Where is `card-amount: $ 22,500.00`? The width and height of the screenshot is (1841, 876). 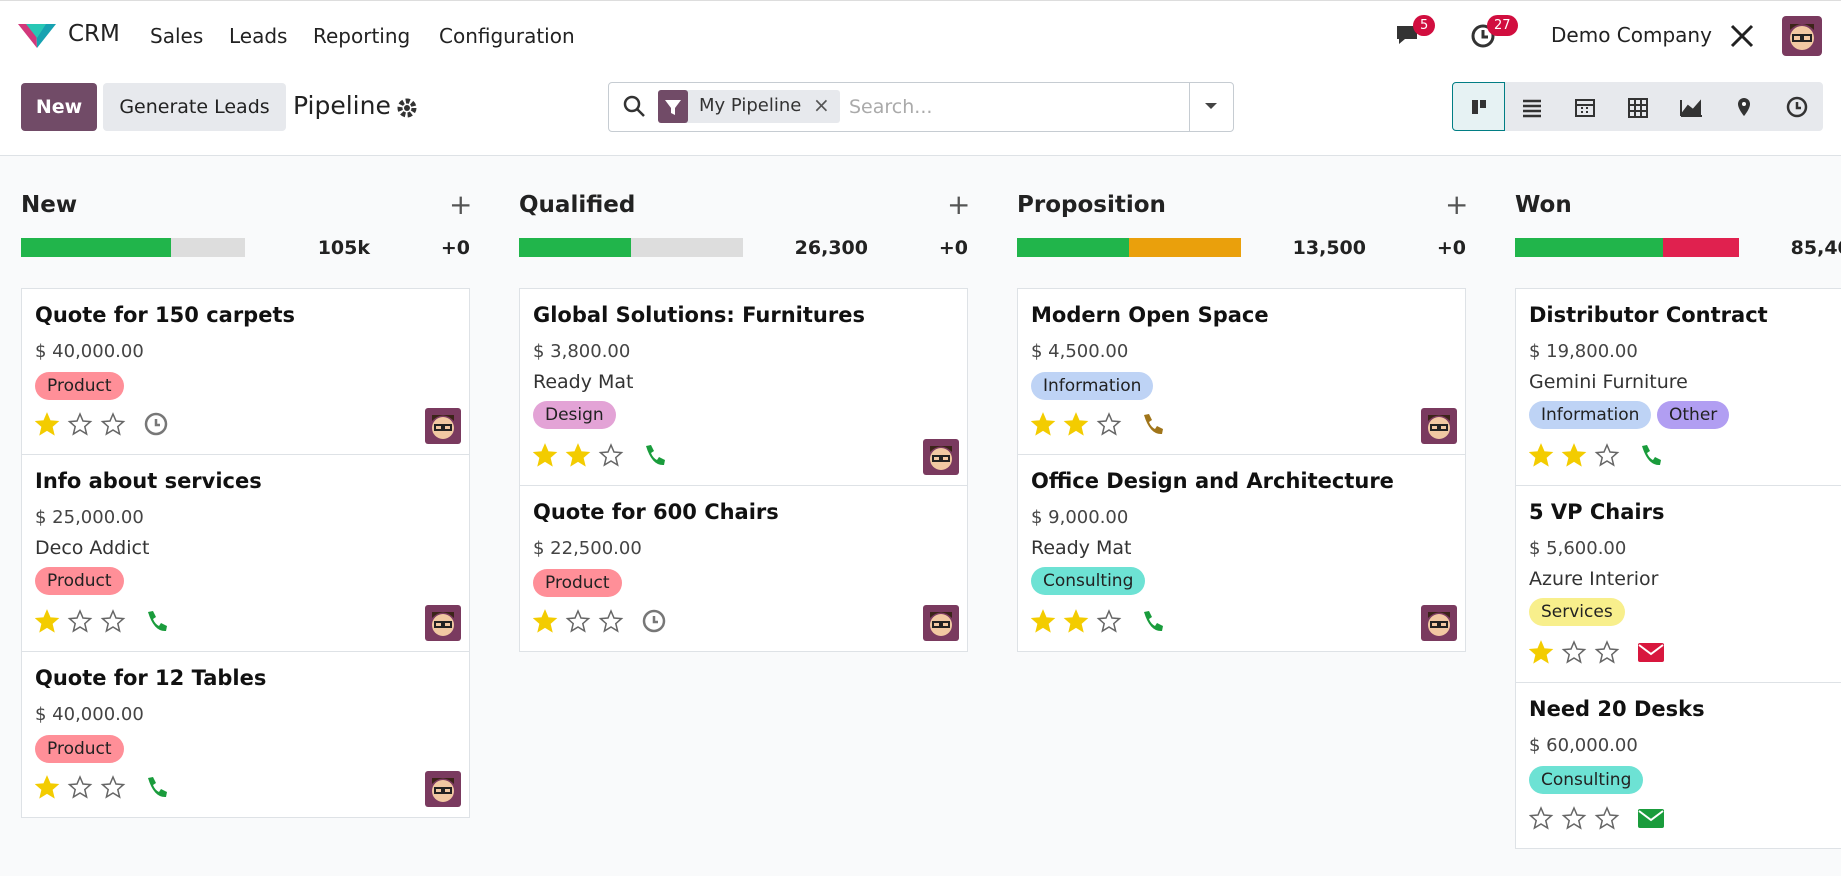 card-amount: $ 22,500.00 is located at coordinates (587, 548).